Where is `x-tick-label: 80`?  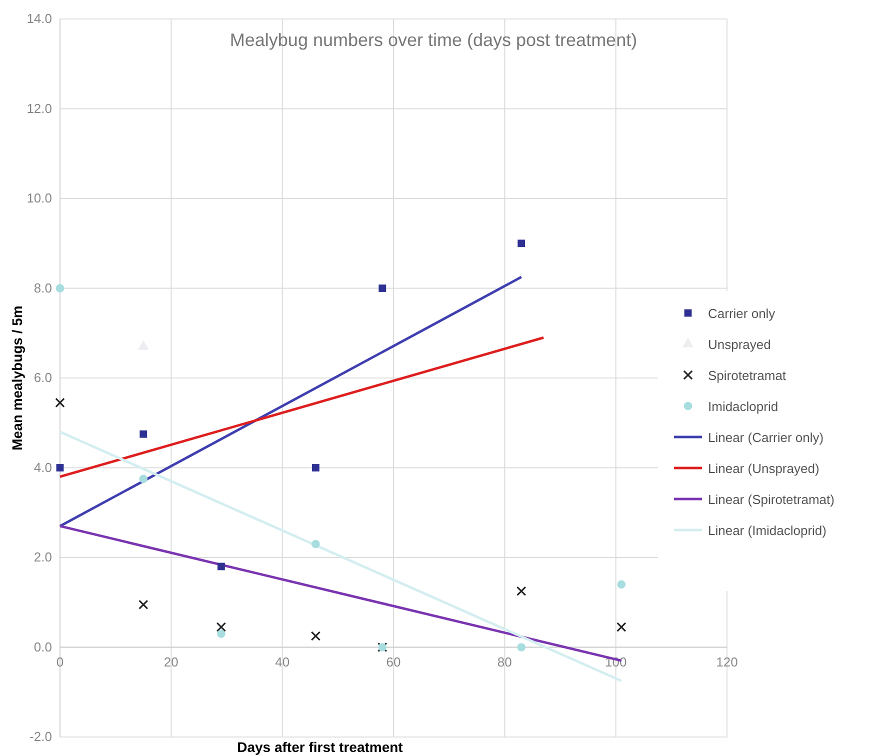
x-tick-label: 80 is located at coordinates (504, 662).